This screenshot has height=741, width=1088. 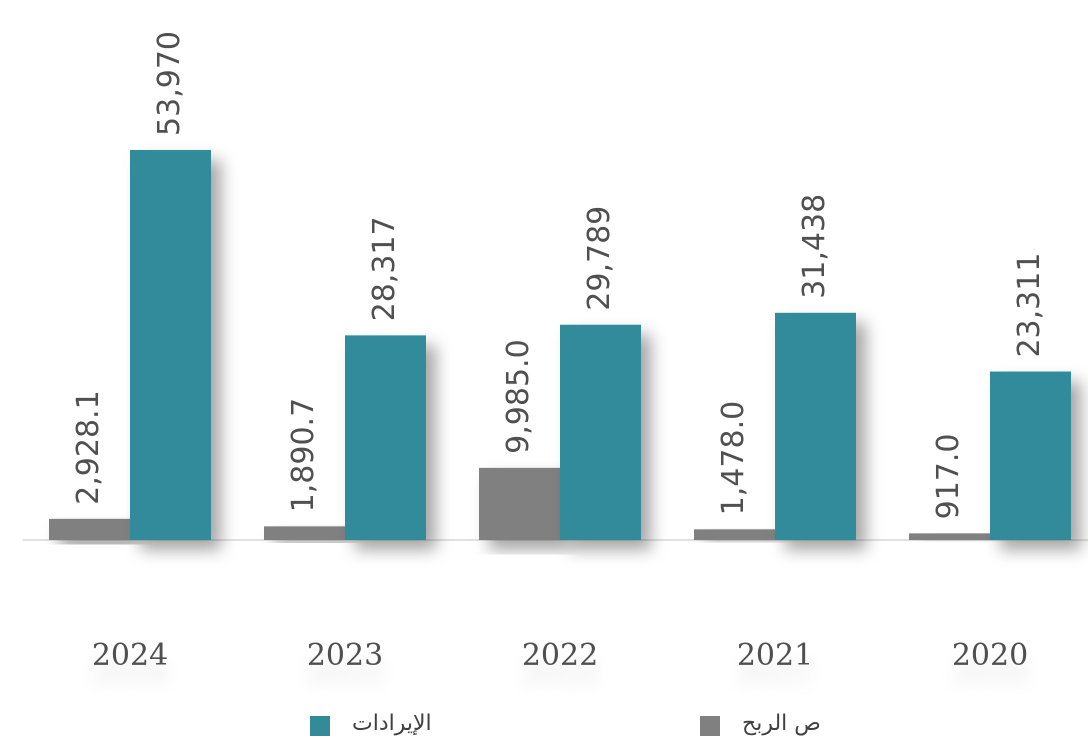 I want to click on x-tick-label: 2020, so click(x=990, y=655).